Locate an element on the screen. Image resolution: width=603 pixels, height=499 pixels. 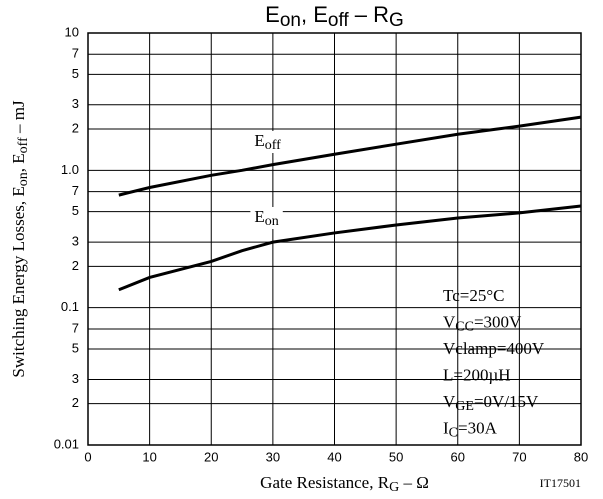
annotation: Tc=25°C is located at coordinates (473, 295).